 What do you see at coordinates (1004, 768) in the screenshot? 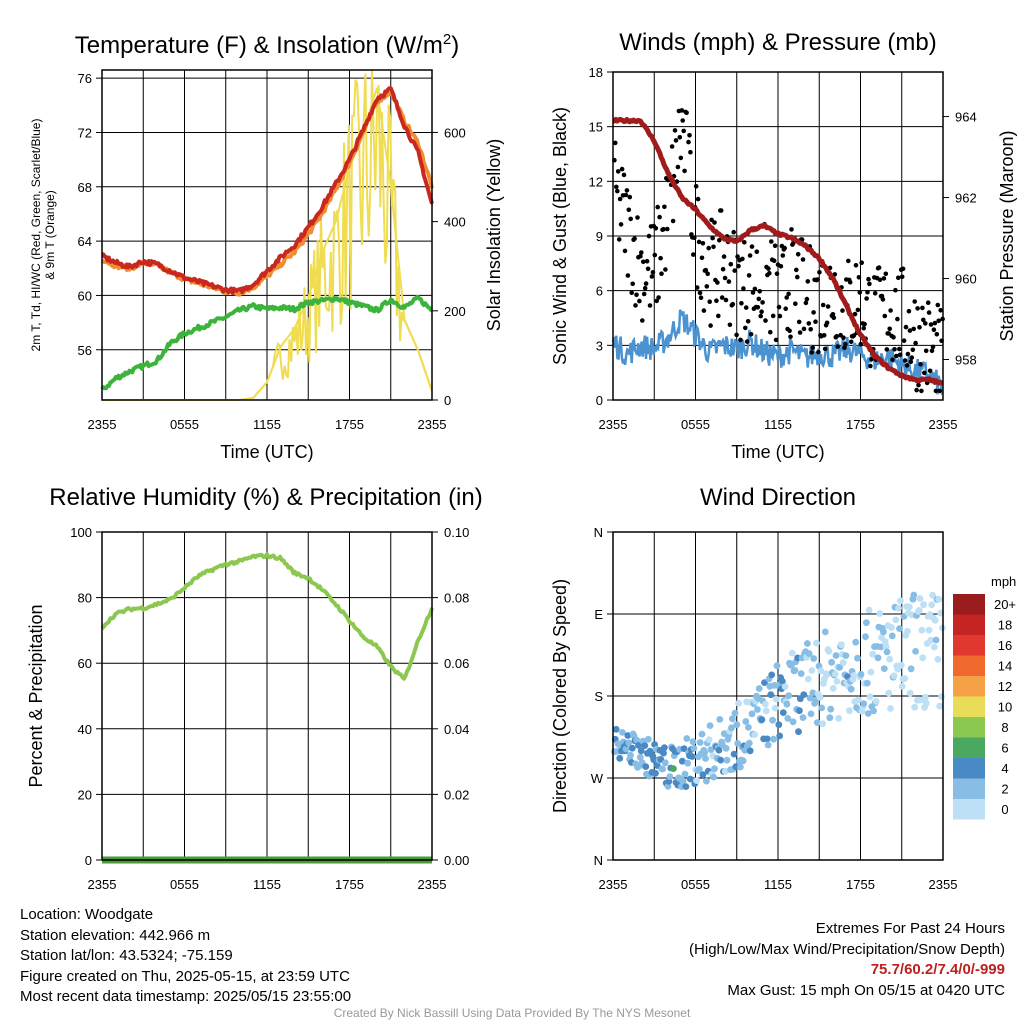
I see `legend-label: 4` at bounding box center [1004, 768].